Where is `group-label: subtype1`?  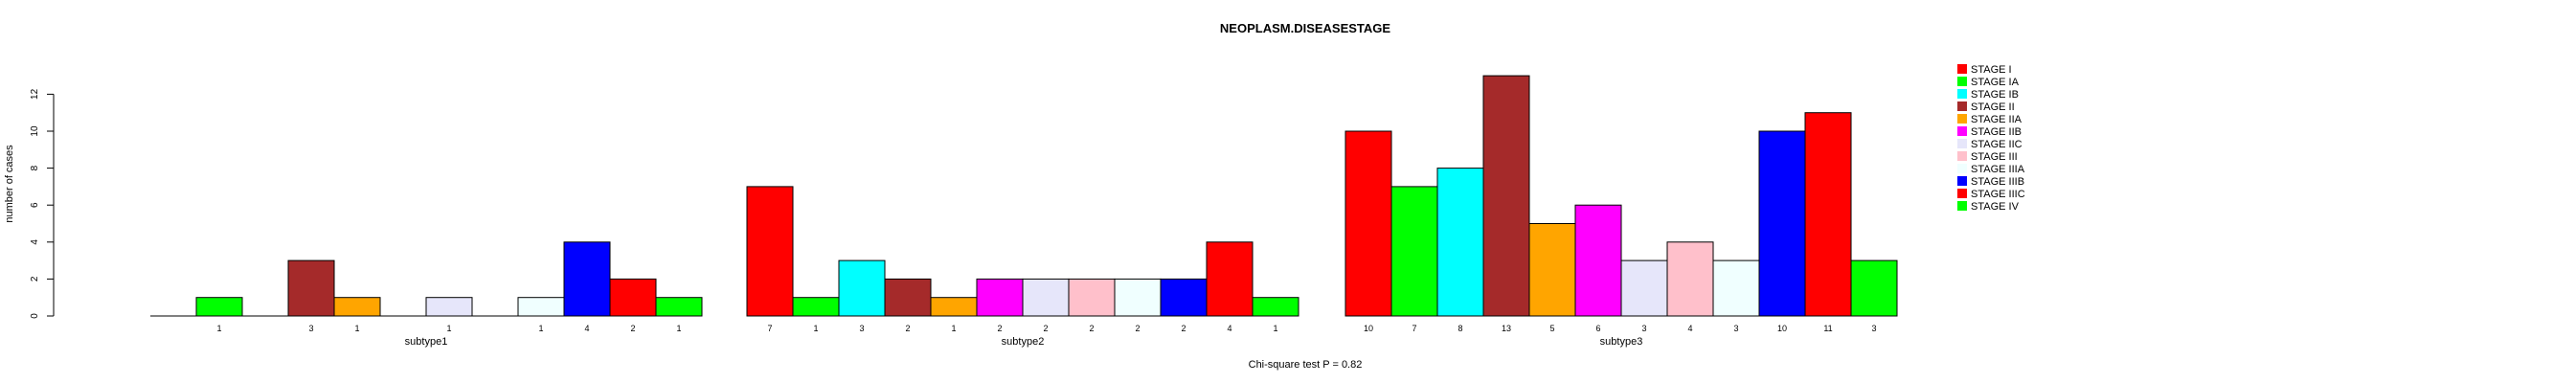
group-label: subtype1 is located at coordinates (426, 342).